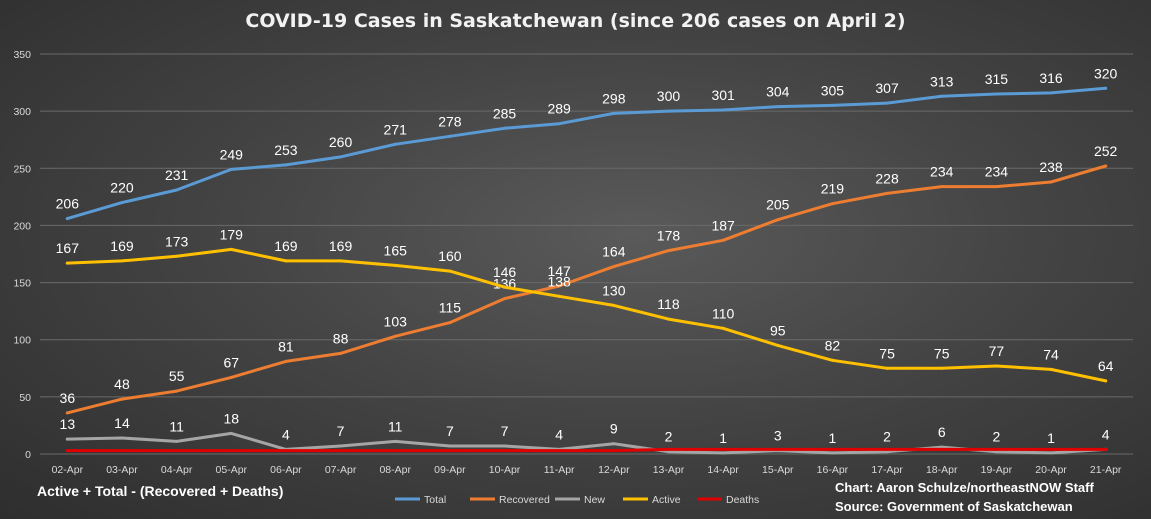 The height and width of the screenshot is (519, 1151). Describe the element at coordinates (833, 470) in the screenshot. I see `x-tick-label: 16-Apr` at that location.